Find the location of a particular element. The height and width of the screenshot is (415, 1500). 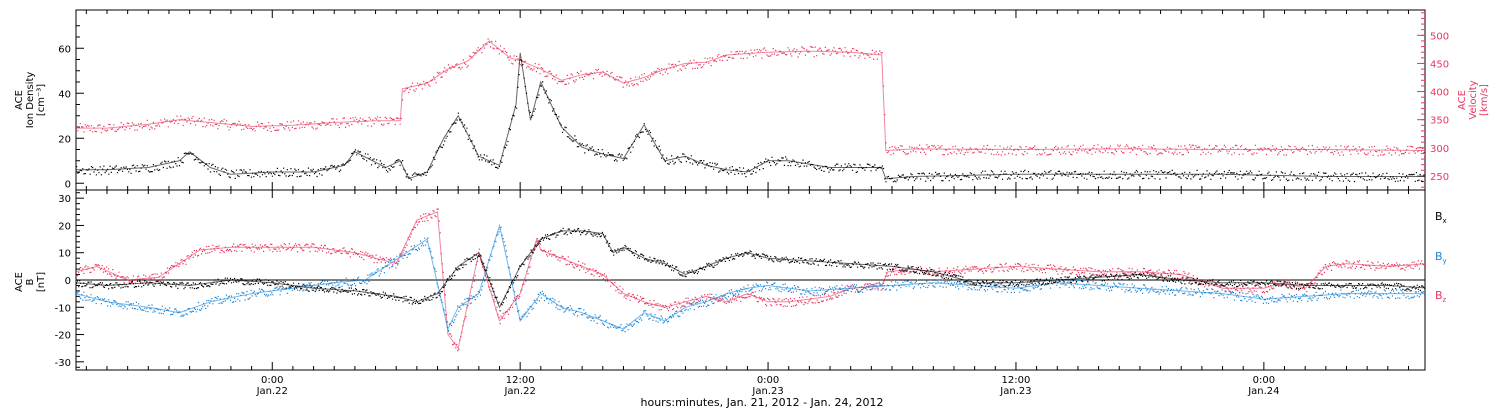

density-axis-label: ACEIon Density[cm⁻³] is located at coordinates (30, 100).